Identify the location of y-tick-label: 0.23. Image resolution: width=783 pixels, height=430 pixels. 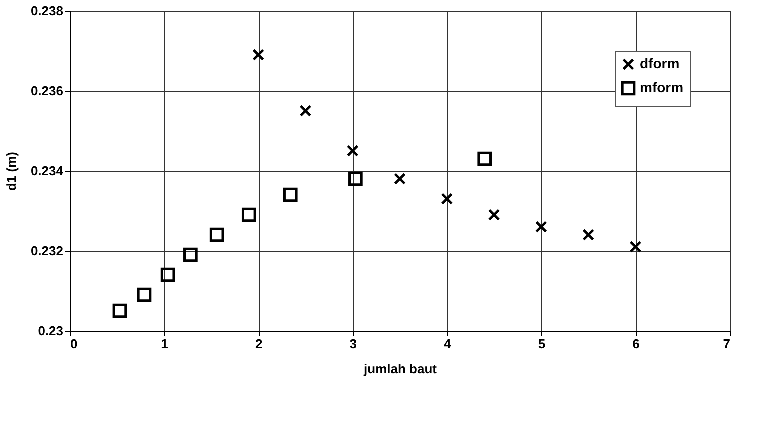
(51, 331).